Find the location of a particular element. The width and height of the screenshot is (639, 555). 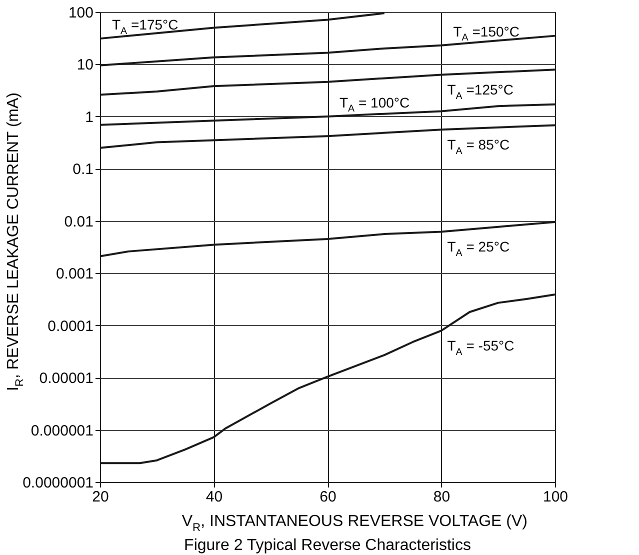

y-tick-label: 0.001 is located at coordinates (75, 274).